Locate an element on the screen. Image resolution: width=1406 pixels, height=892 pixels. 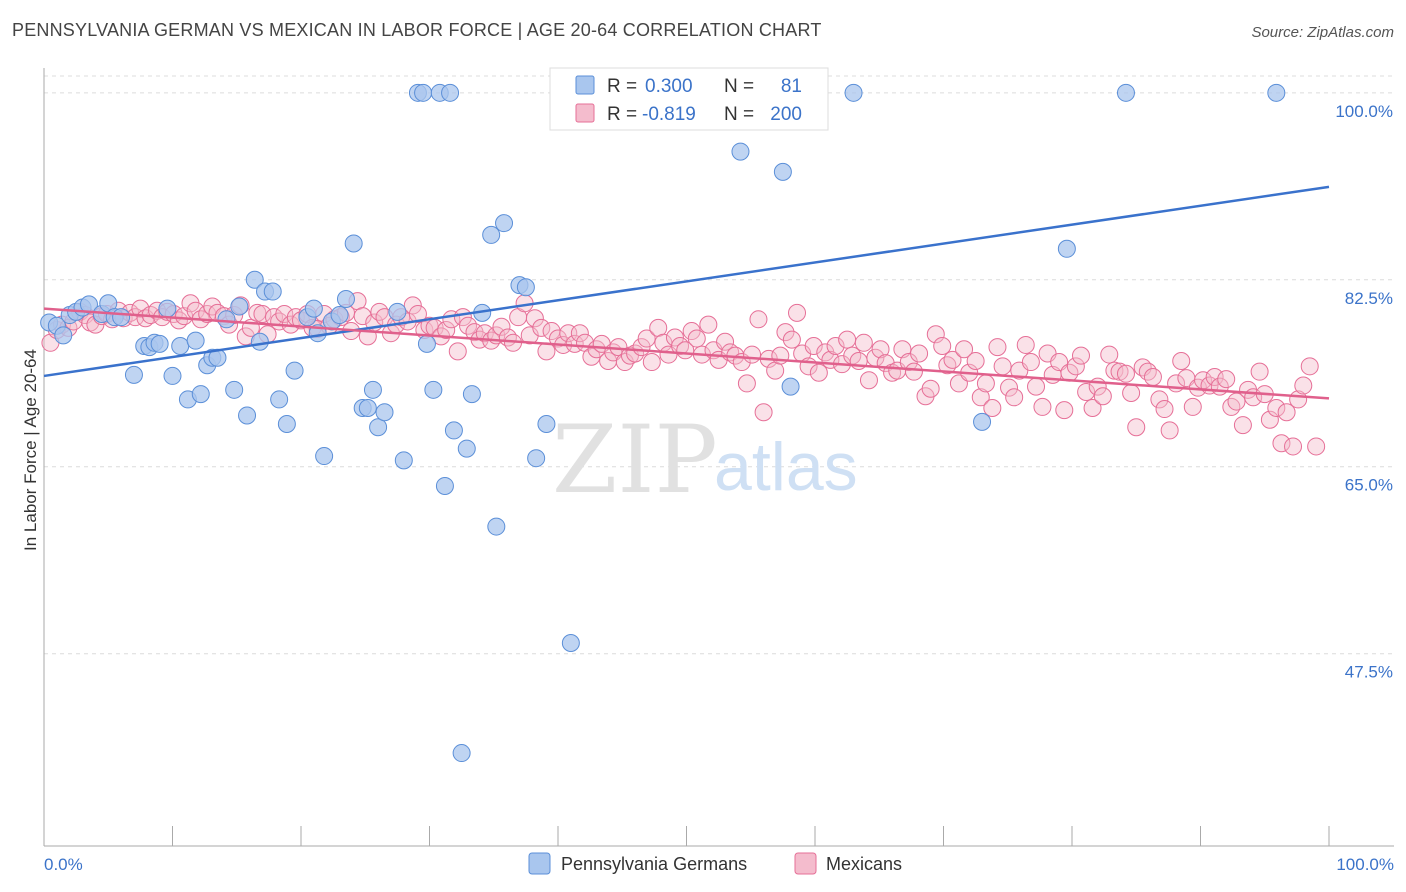
legend-r-value-pink: -0.819 is located at coordinates (669, 114).